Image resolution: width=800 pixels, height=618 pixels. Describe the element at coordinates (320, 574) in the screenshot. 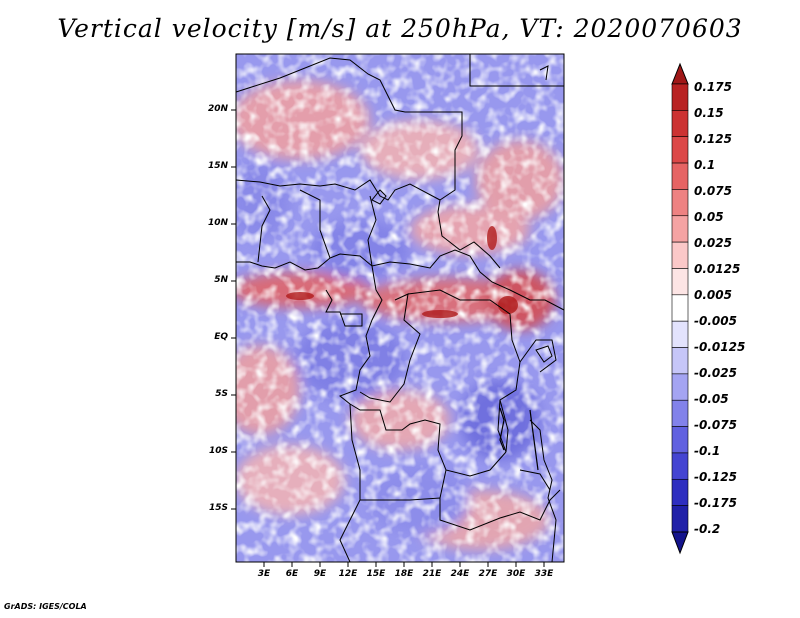

I see `lon-label-9e: 9E` at that location.